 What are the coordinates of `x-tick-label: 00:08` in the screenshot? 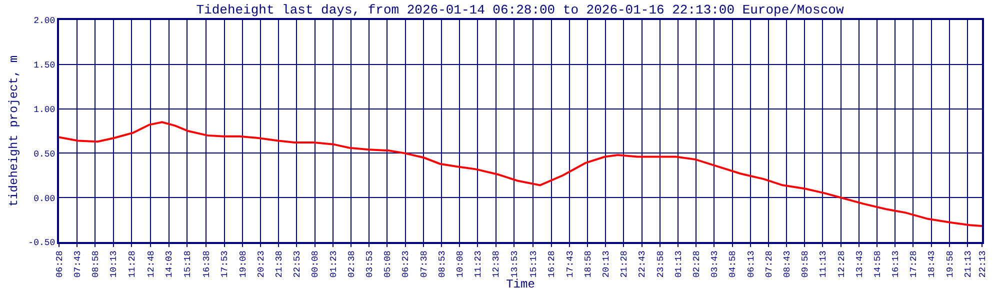 It's located at (315, 264).